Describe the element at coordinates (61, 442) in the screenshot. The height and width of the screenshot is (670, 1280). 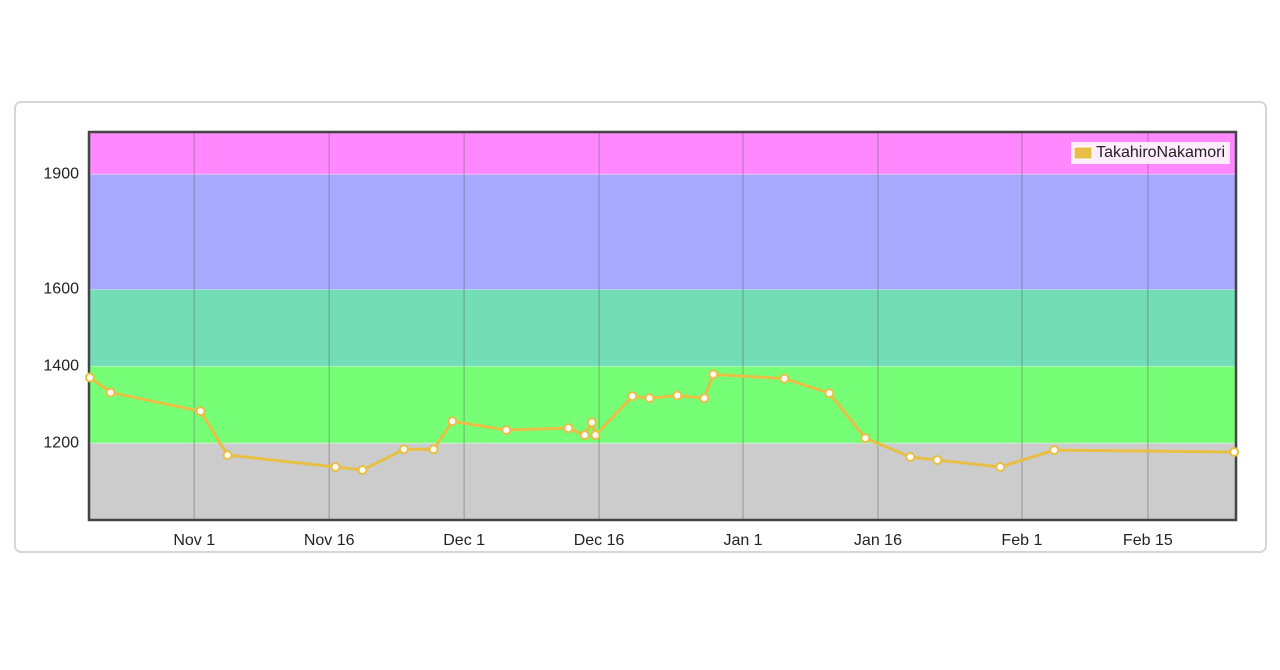
I see `y-tick-label: 1200` at that location.